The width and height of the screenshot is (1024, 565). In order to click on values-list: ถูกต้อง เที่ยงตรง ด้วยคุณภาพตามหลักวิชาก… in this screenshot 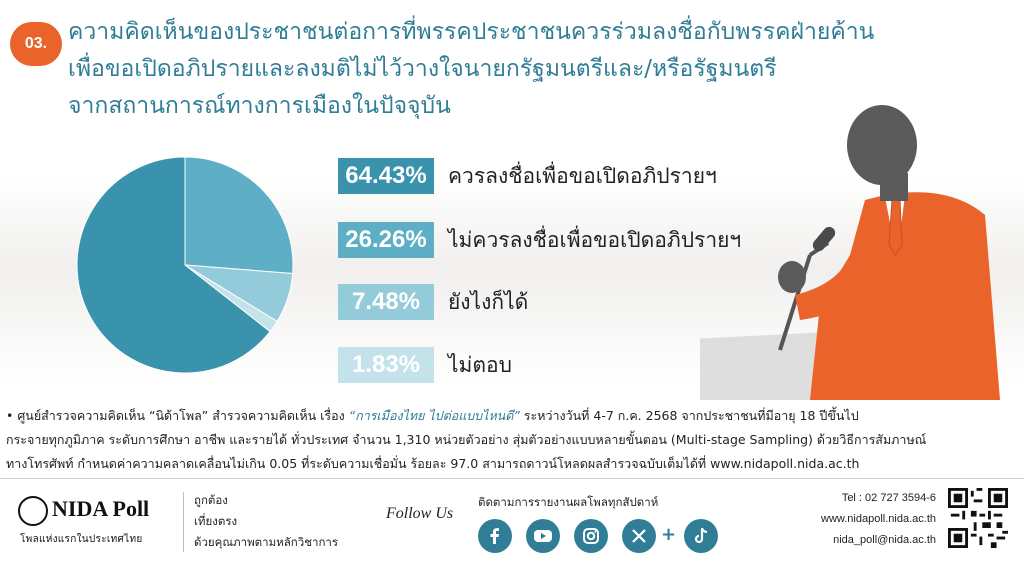, I will do `click(266, 521)`.